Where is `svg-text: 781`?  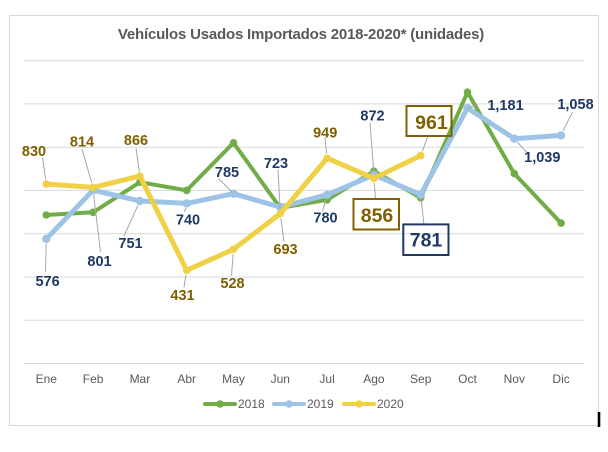
svg-text: 781 is located at coordinates (426, 241).